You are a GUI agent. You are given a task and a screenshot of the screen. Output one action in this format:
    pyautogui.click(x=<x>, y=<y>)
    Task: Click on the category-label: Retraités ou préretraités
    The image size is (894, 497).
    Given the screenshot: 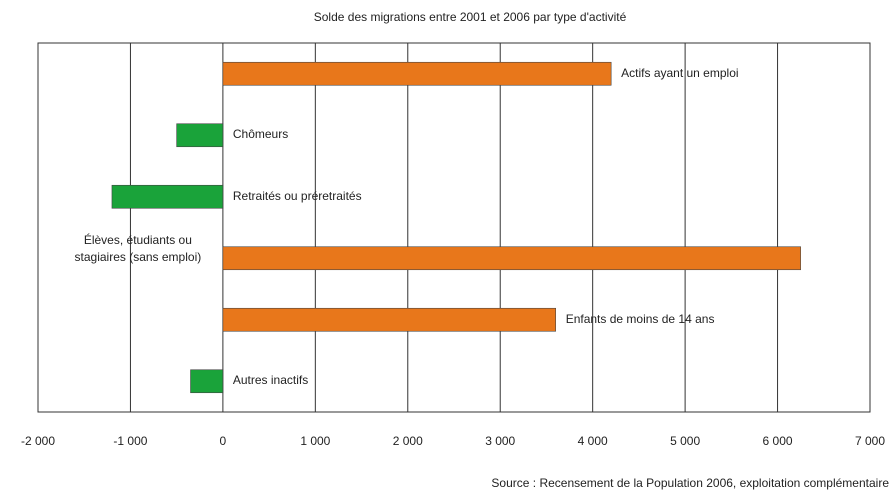 What is the action you would take?
    pyautogui.click(x=297, y=195)
    